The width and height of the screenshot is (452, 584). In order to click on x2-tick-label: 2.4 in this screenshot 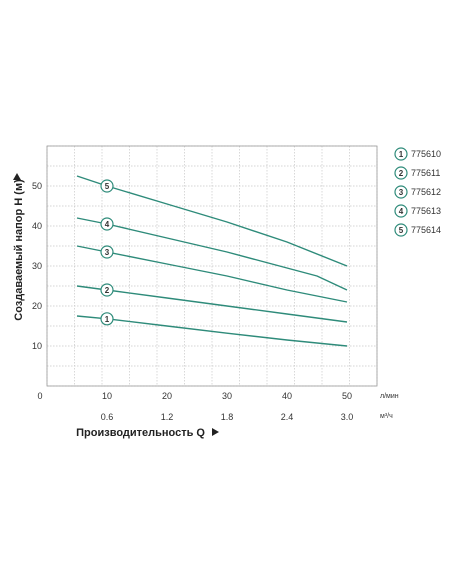, I will do `click(287, 417)`.